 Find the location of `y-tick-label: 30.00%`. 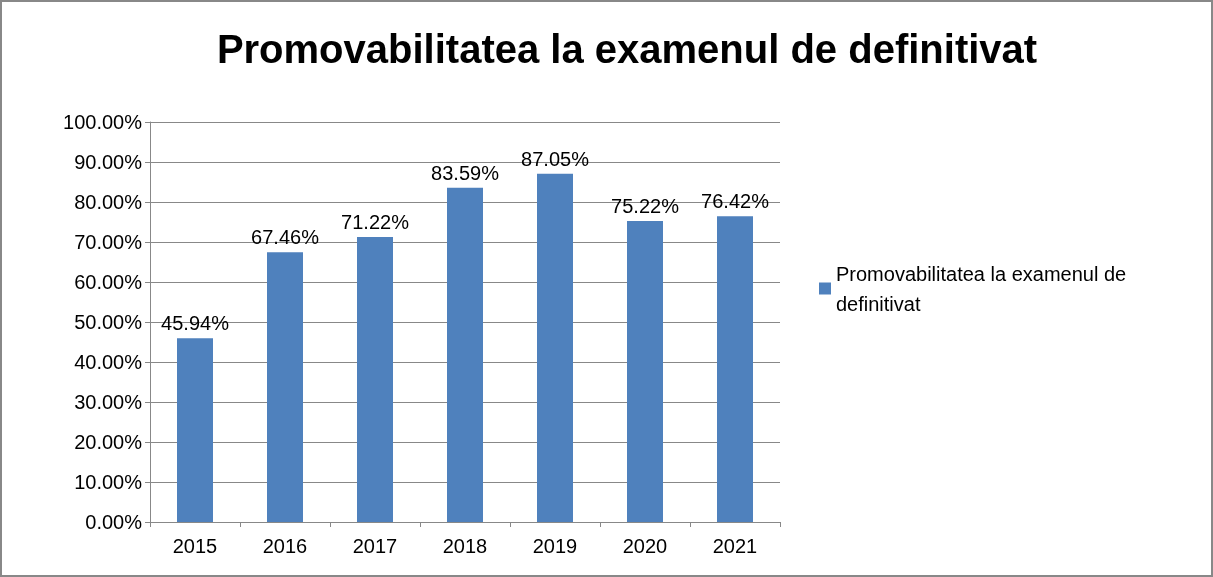

y-tick-label: 30.00% is located at coordinates (108, 402).